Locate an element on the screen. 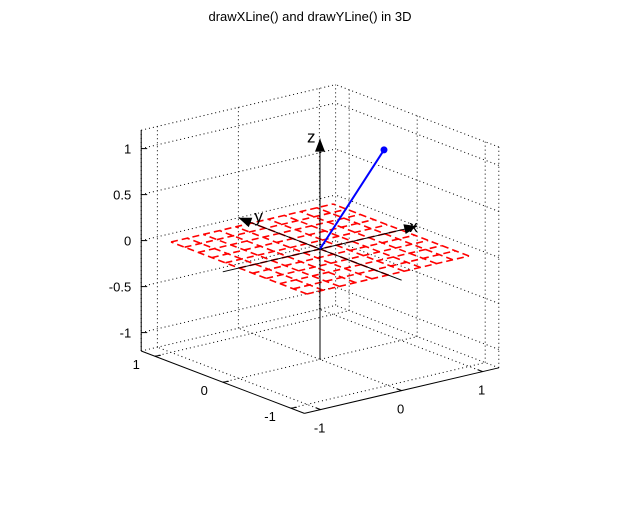 The width and height of the screenshot is (620, 512). axis-y is located at coordinates (223, 382).